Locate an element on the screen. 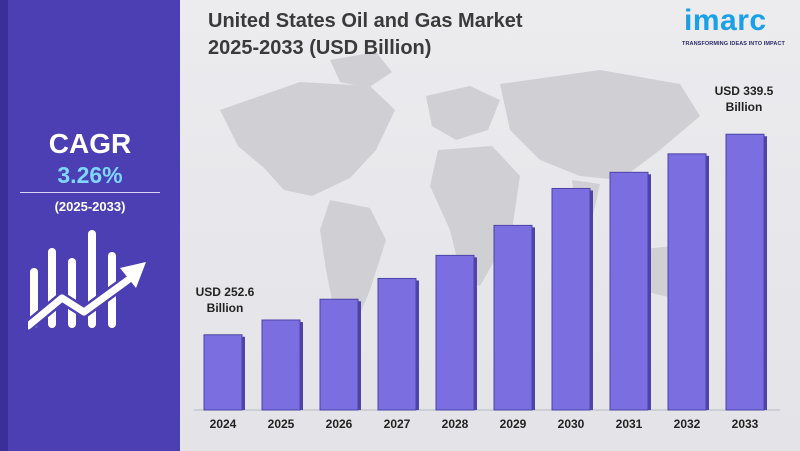  logo-wordmark: imarc is located at coordinates (725, 20).